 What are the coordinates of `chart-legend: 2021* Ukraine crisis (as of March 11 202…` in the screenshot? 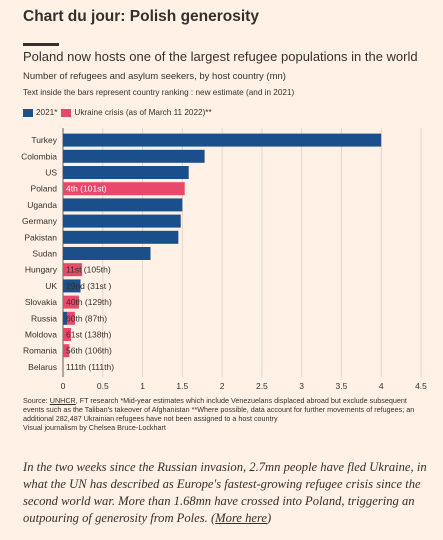 It's located at (119, 112).